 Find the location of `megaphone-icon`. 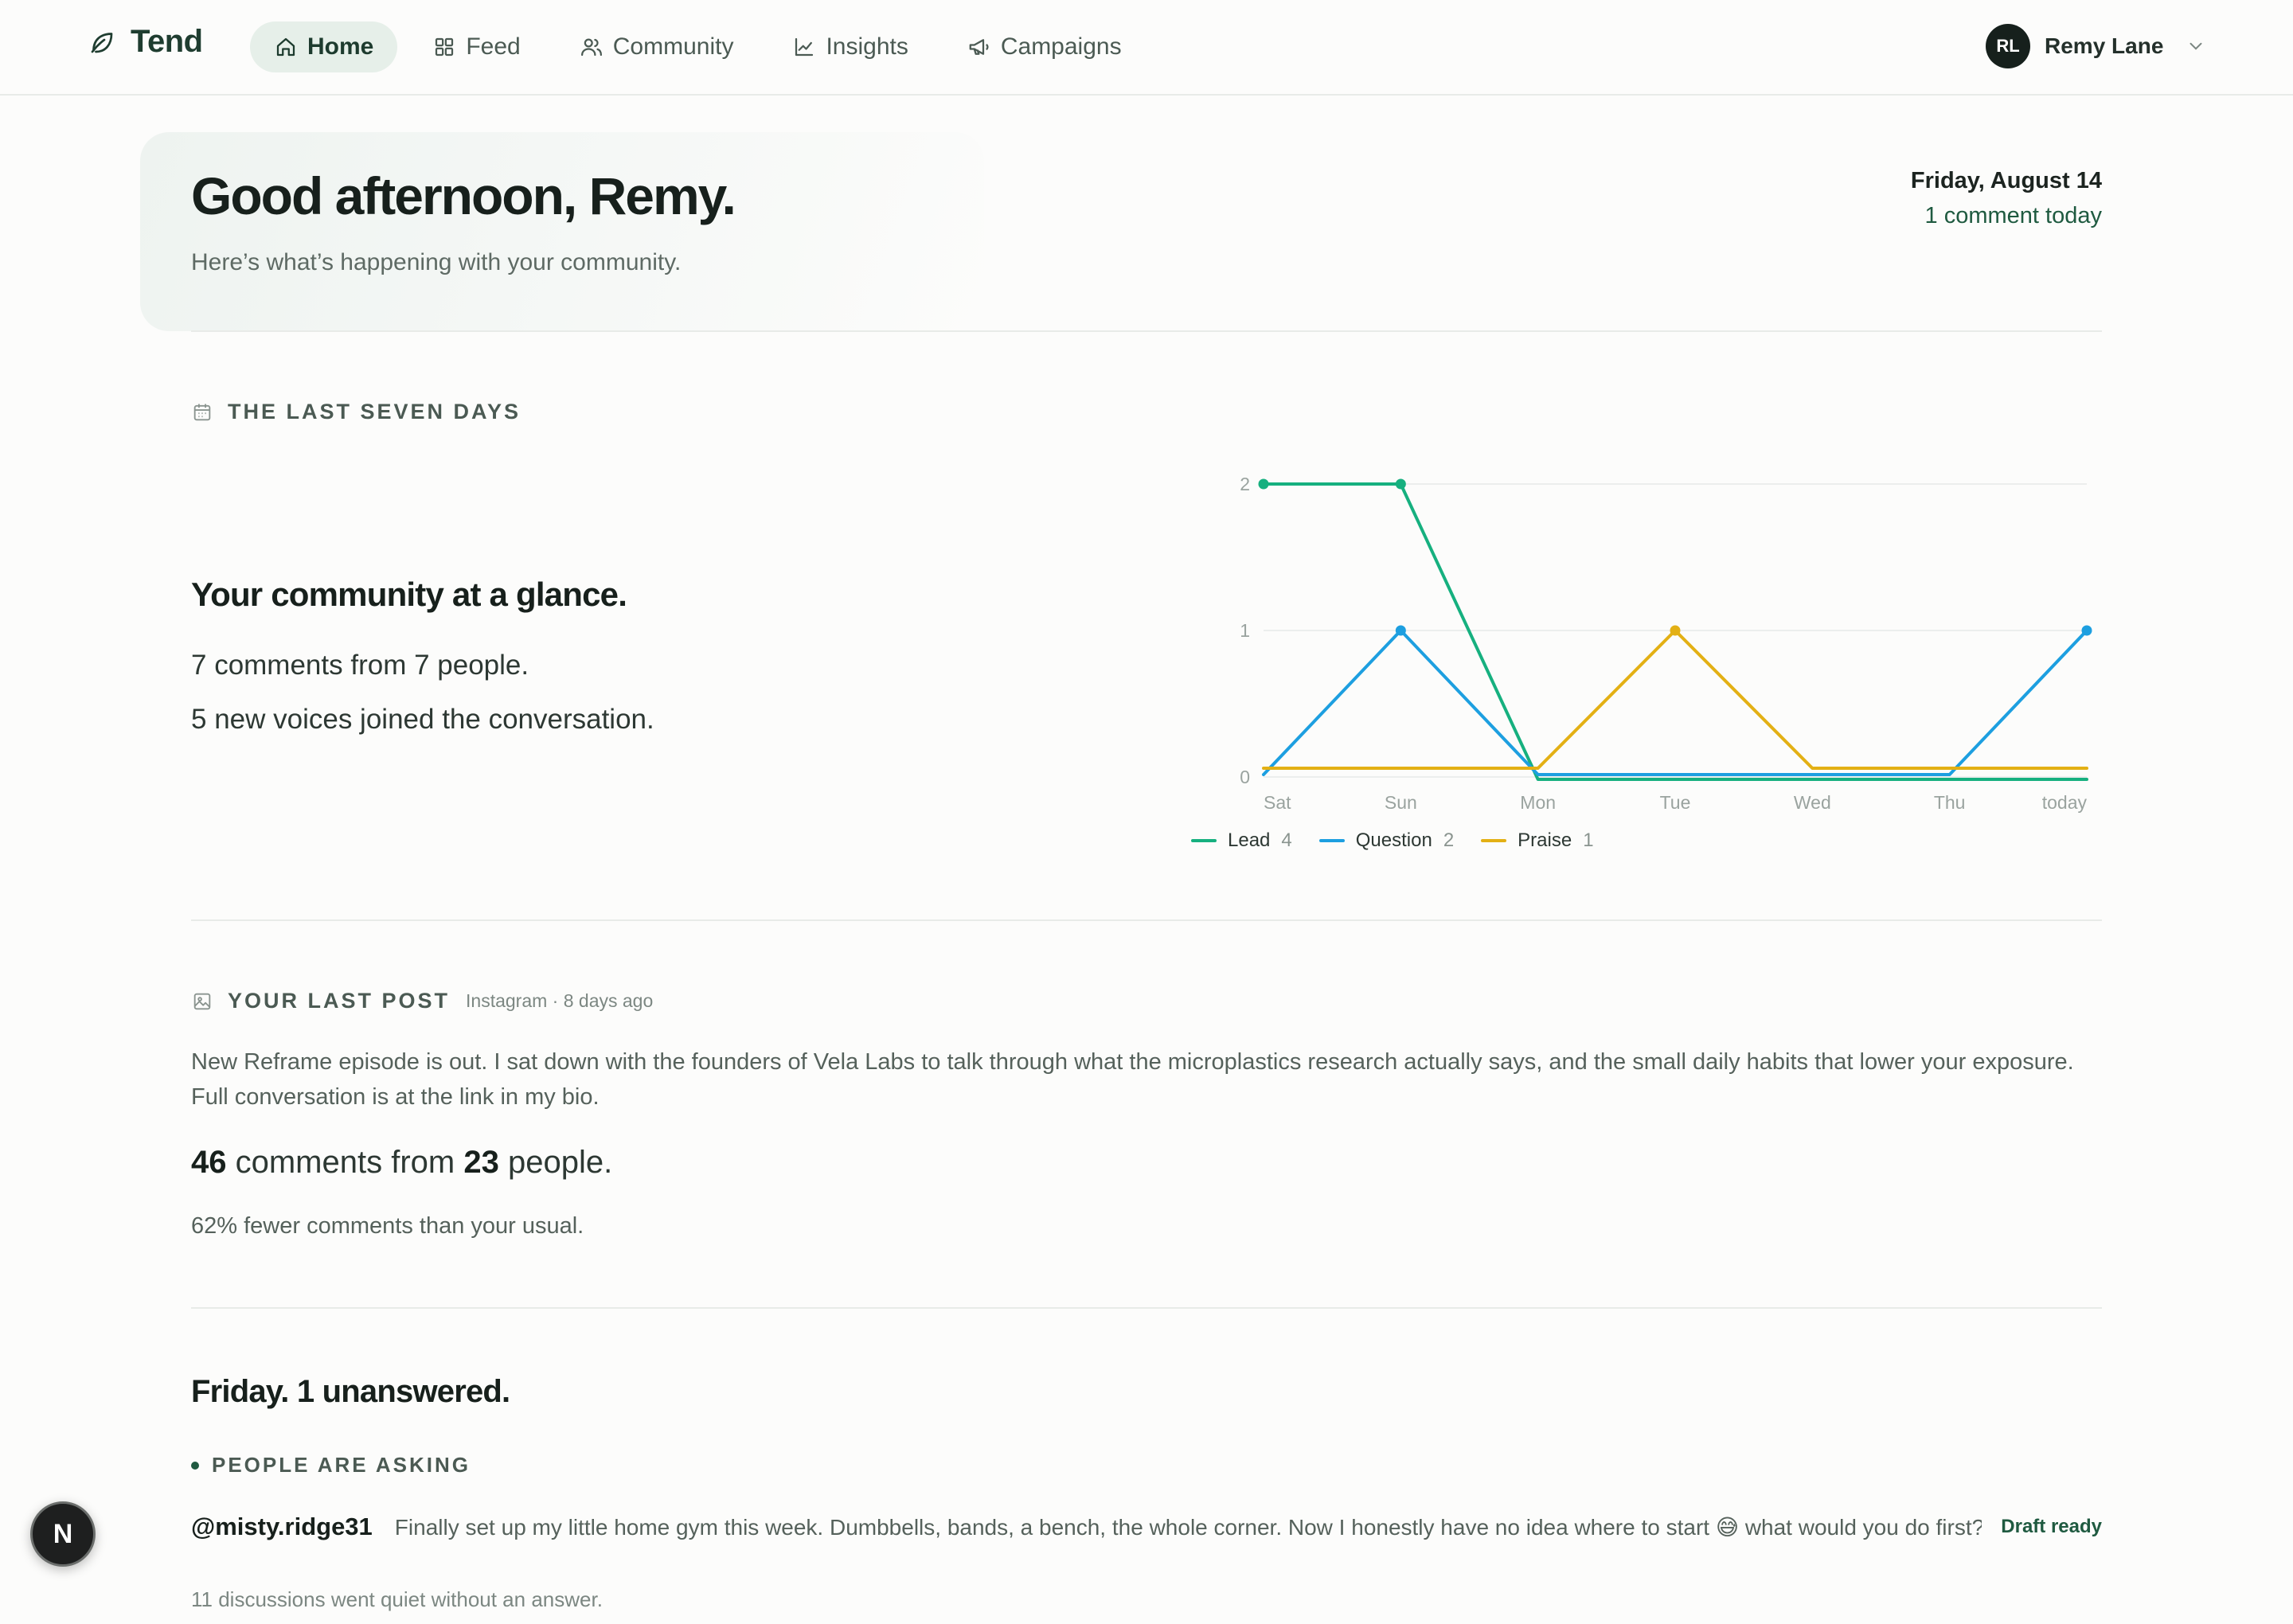

megaphone-icon is located at coordinates (979, 47).